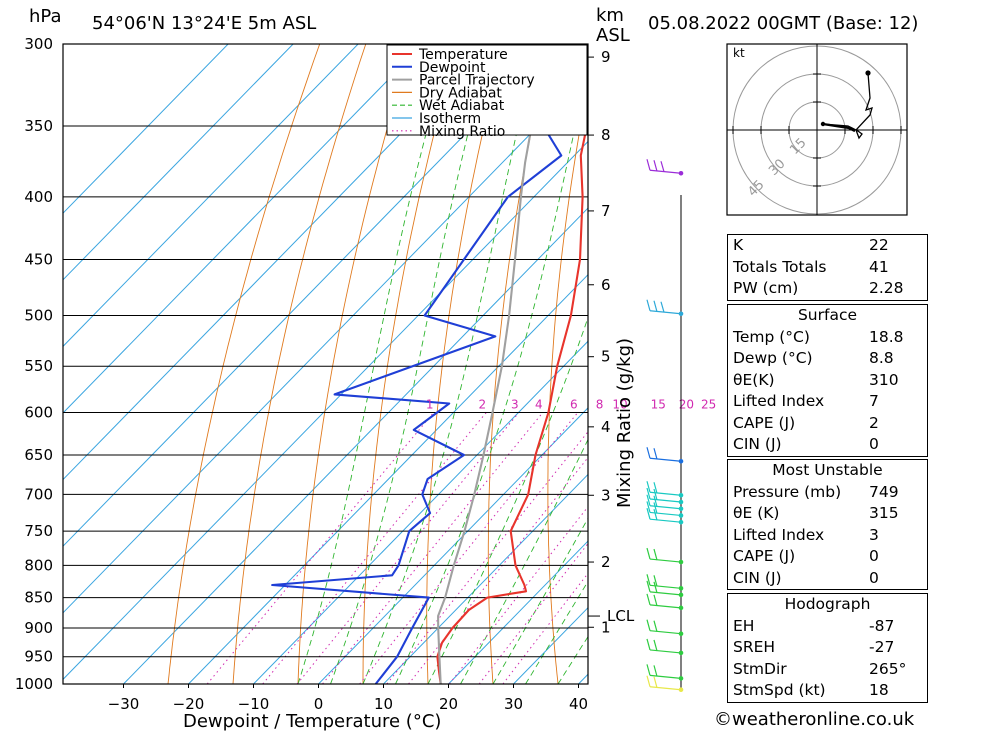 This screenshot has height=733, width=1000. What do you see at coordinates (686, 404) in the screenshot?
I see `mixing-ratio-label: 20` at bounding box center [686, 404].